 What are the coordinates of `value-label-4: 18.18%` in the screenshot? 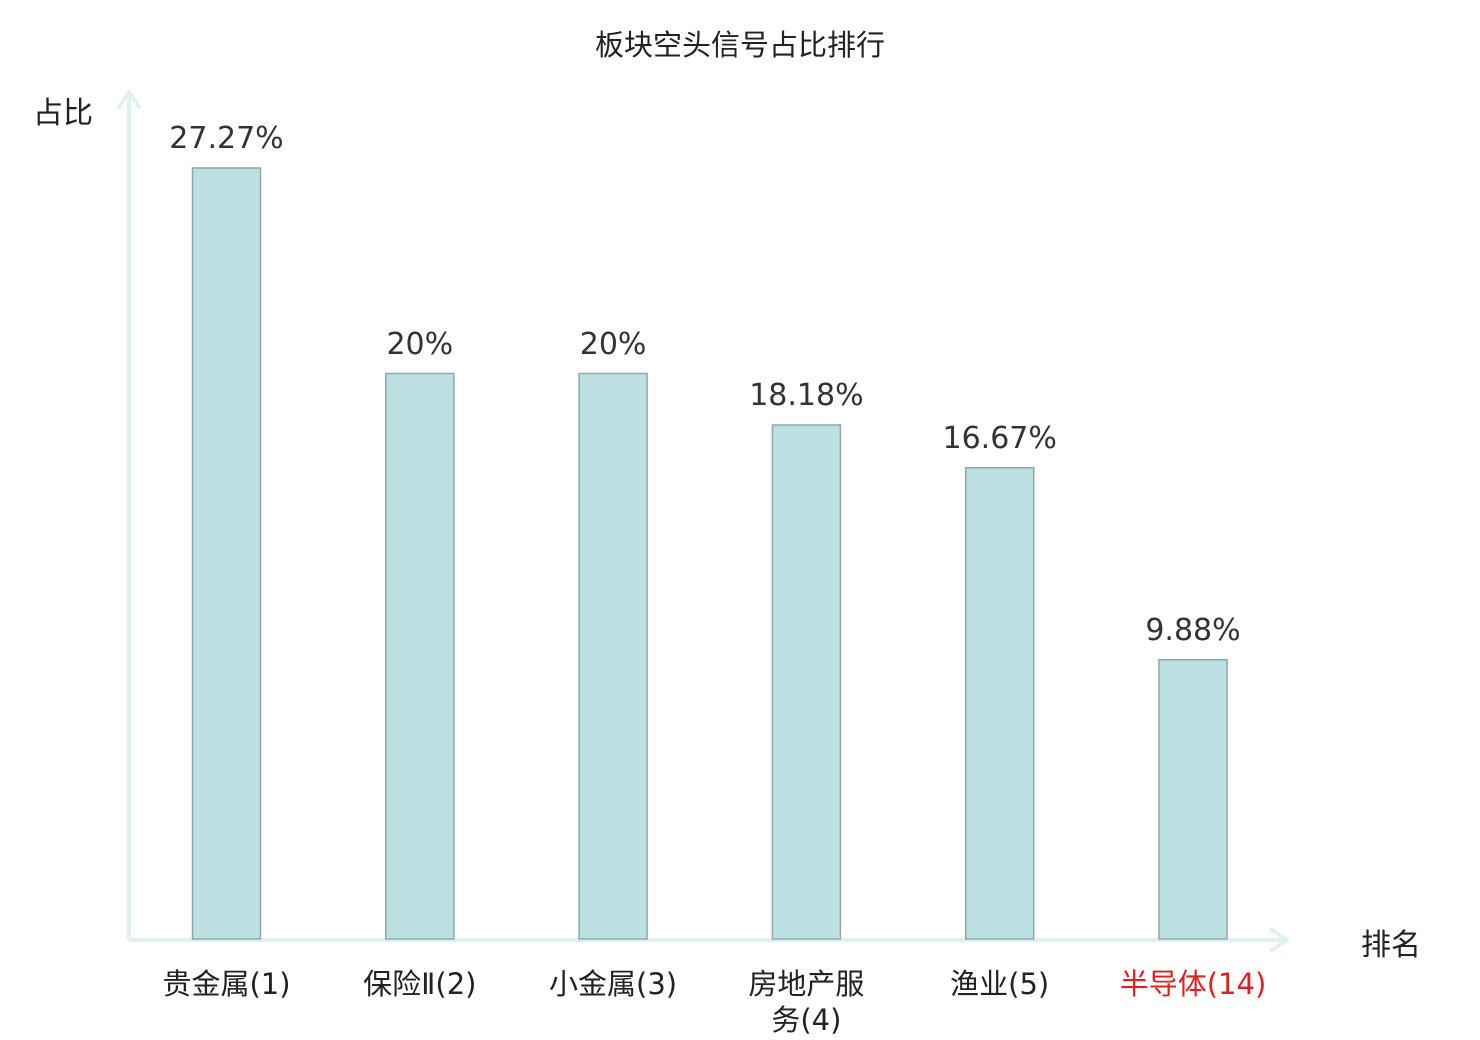 It's located at (806, 395).